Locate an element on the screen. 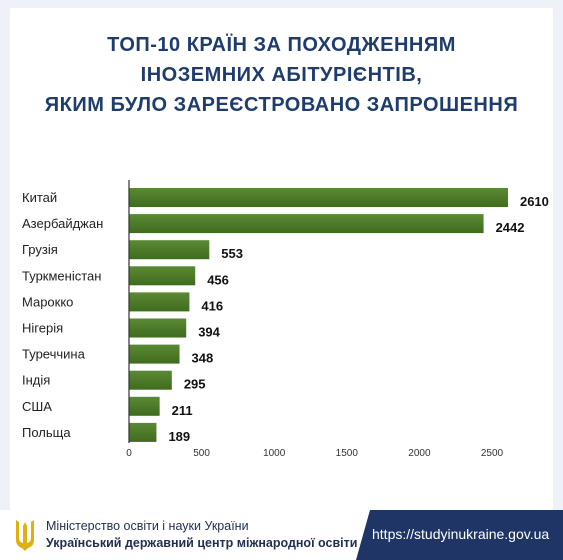 This screenshot has height=560, width=563. value-label: 295 is located at coordinates (195, 384).